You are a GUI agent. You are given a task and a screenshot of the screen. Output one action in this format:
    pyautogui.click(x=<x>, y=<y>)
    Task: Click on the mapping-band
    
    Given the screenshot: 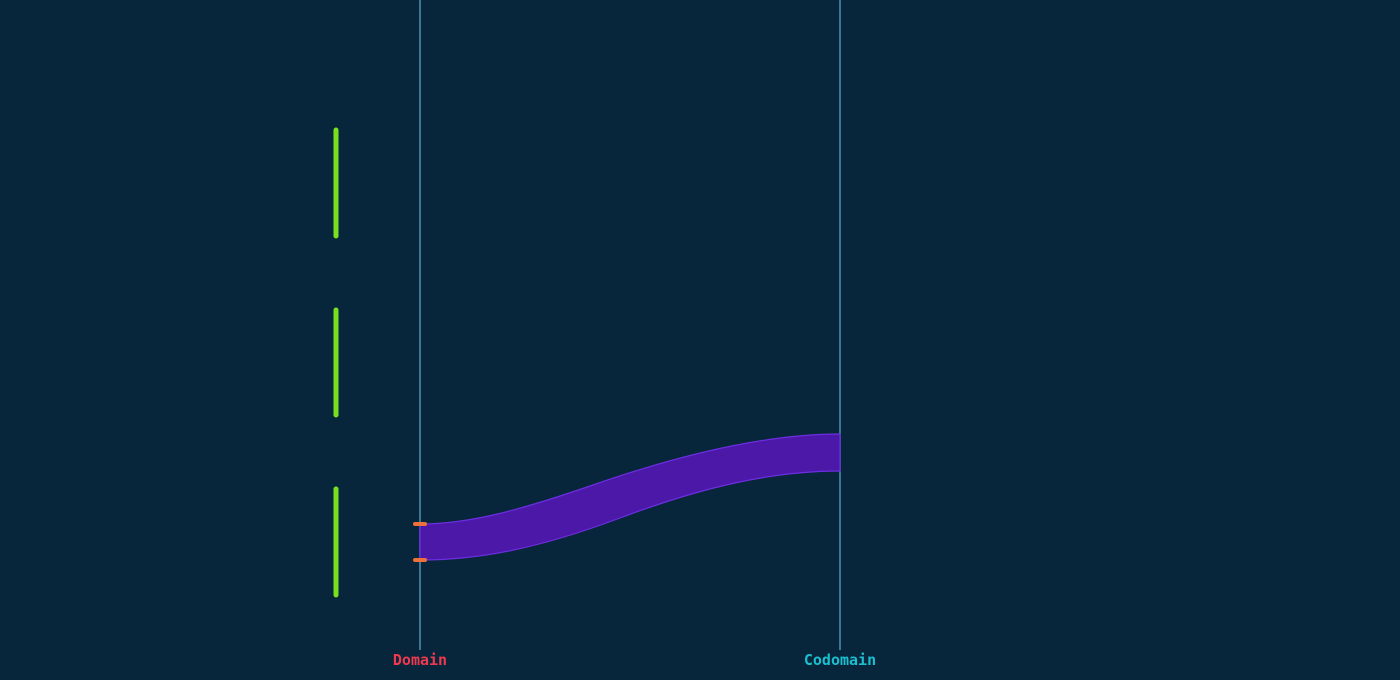 What is the action you would take?
    pyautogui.click(x=630, y=497)
    